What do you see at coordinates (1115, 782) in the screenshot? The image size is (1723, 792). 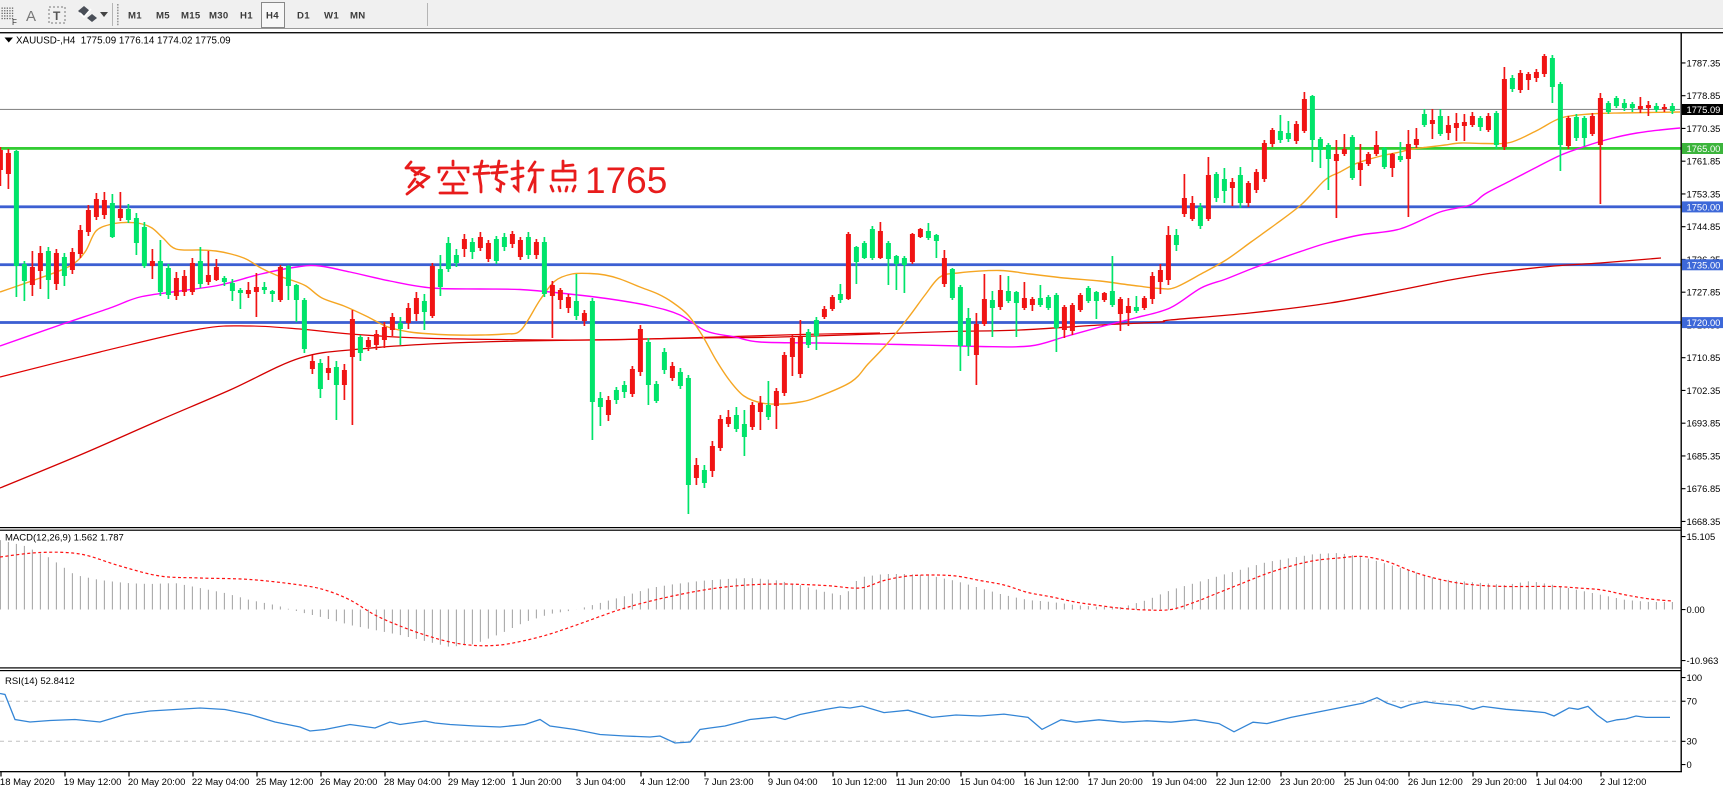 I see `svg-text: 17 Jun 20:00` at bounding box center [1115, 782].